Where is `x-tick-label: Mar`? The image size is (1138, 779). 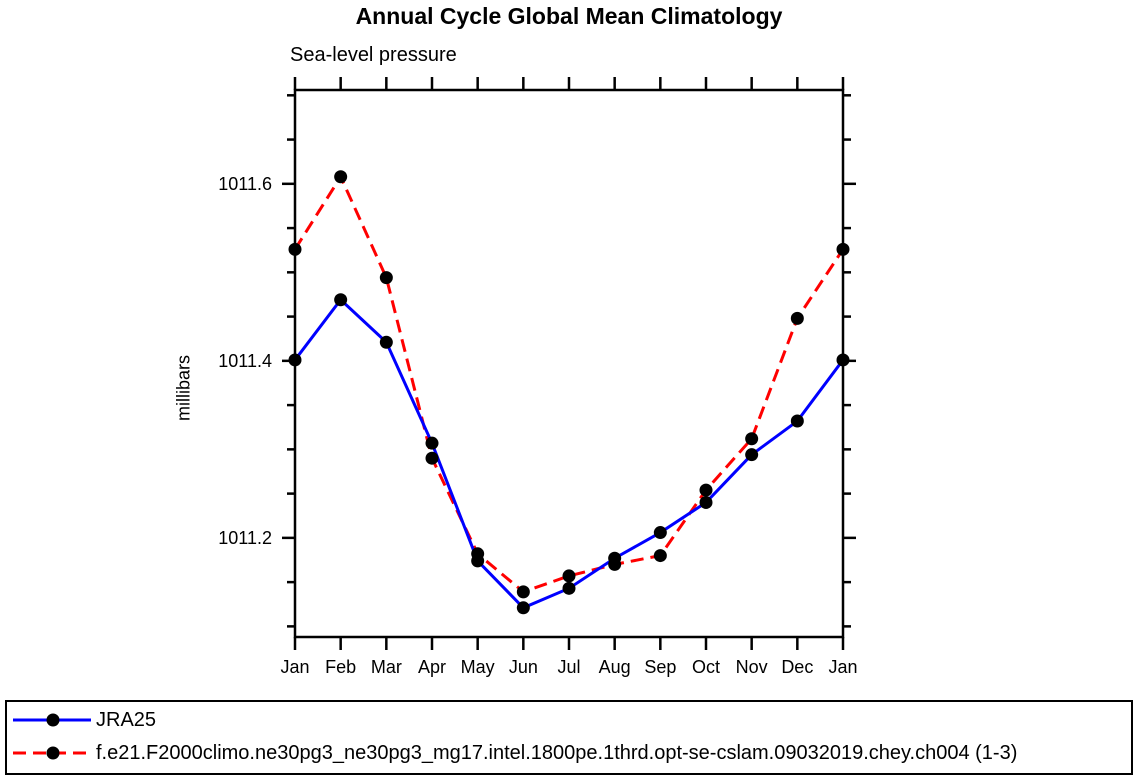 x-tick-label: Mar is located at coordinates (386, 667).